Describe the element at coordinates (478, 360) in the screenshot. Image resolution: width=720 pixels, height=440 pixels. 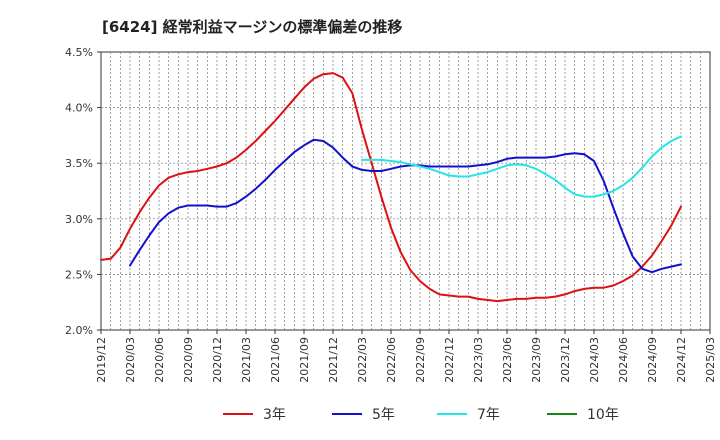
I see `x-tick-label: 2023/03` at that location.